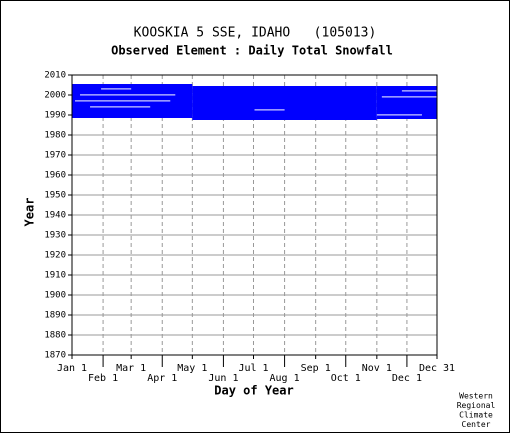  Describe the element at coordinates (55, 356) in the screenshot. I see `y-tick-label: 1870` at that location.